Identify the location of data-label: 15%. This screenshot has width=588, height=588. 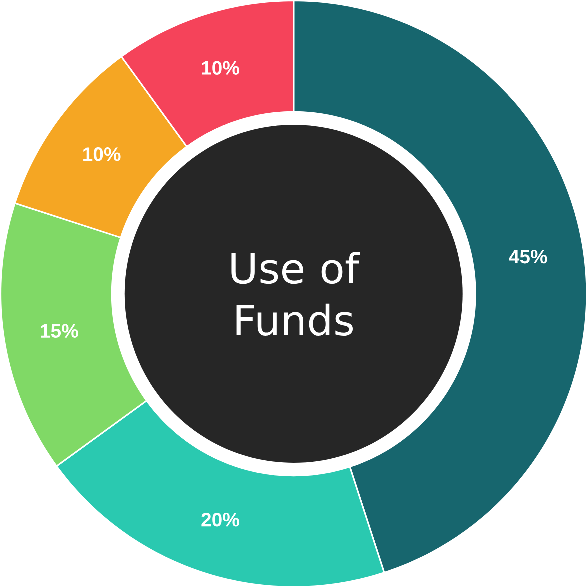
(59, 331).